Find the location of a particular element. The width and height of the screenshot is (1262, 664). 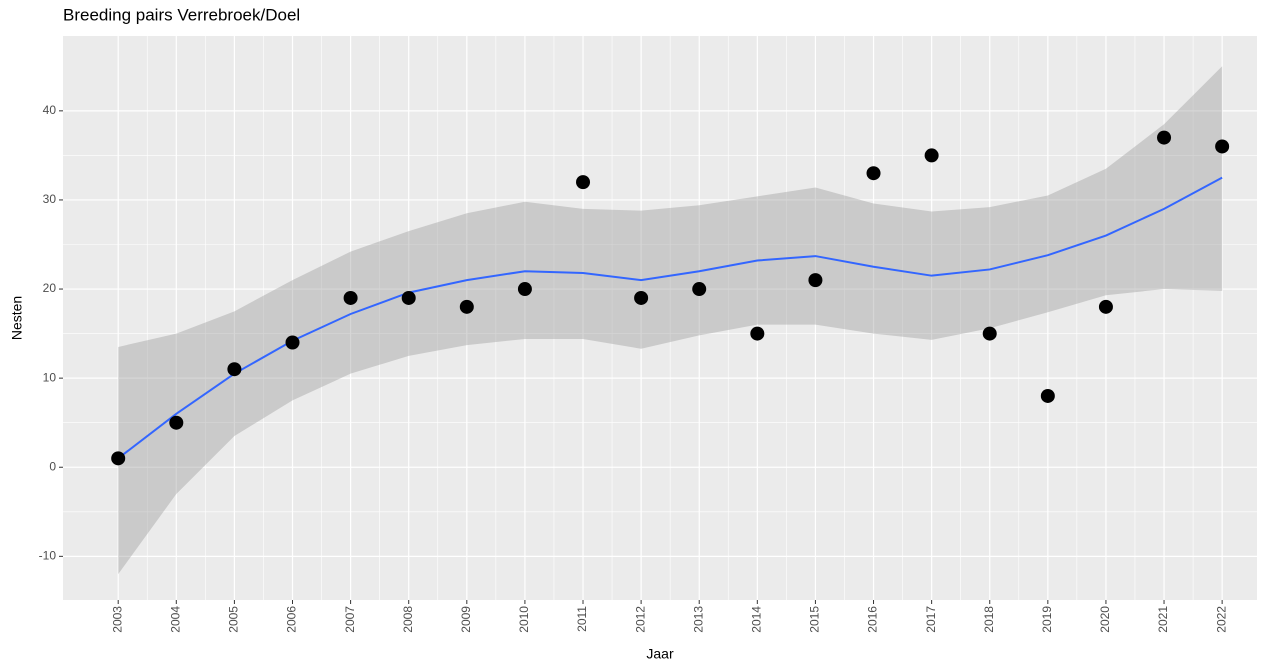

x-tick-label: 2022 is located at coordinates (1221, 619).